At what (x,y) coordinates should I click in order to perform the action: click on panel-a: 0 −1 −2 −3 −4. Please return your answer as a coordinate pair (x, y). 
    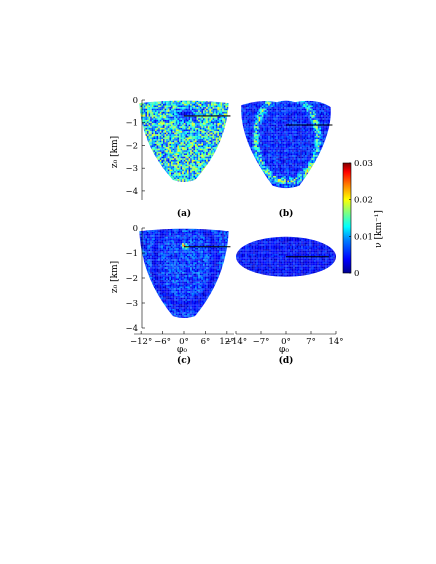
    Looking at the image, I should click on (178, 148).